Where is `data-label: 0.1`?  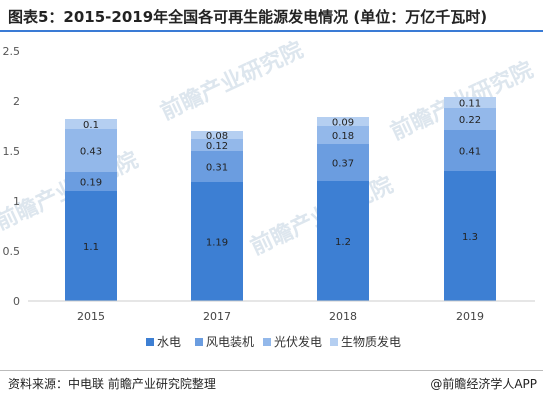 data-label: 0.1 is located at coordinates (91, 125).